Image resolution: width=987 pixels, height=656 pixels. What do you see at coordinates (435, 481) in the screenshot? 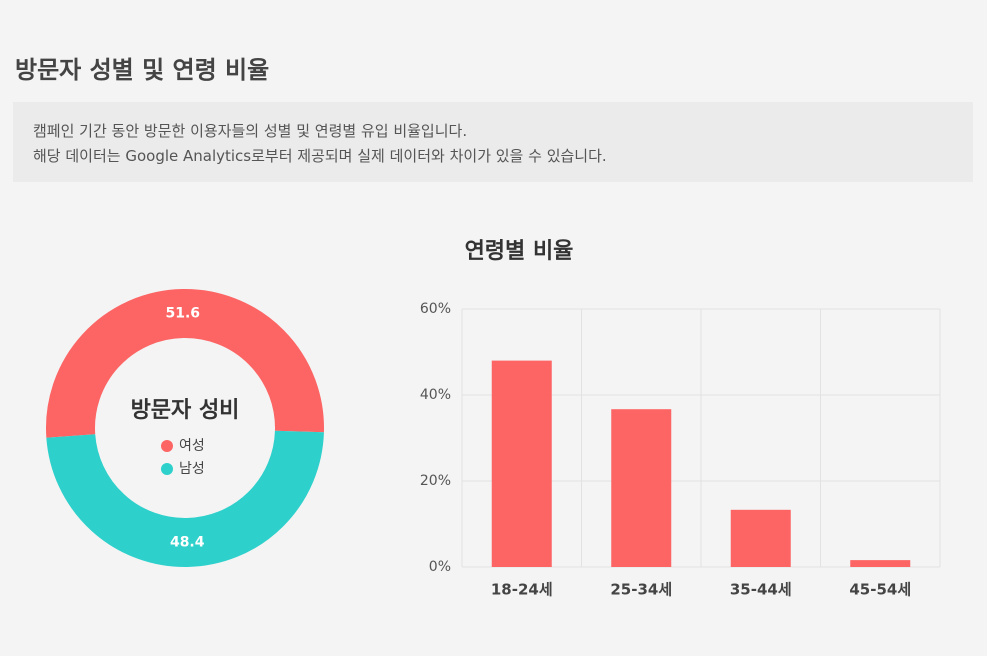
I see `y-tick-label: 20%` at bounding box center [435, 481].